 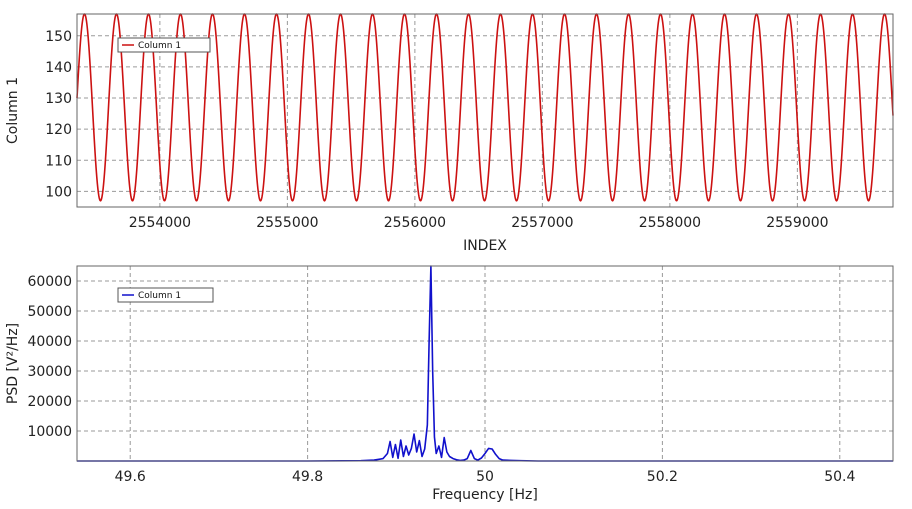 What do you see at coordinates (160, 223) in the screenshot?
I see `x-tick-label: 2554000` at bounding box center [160, 223].